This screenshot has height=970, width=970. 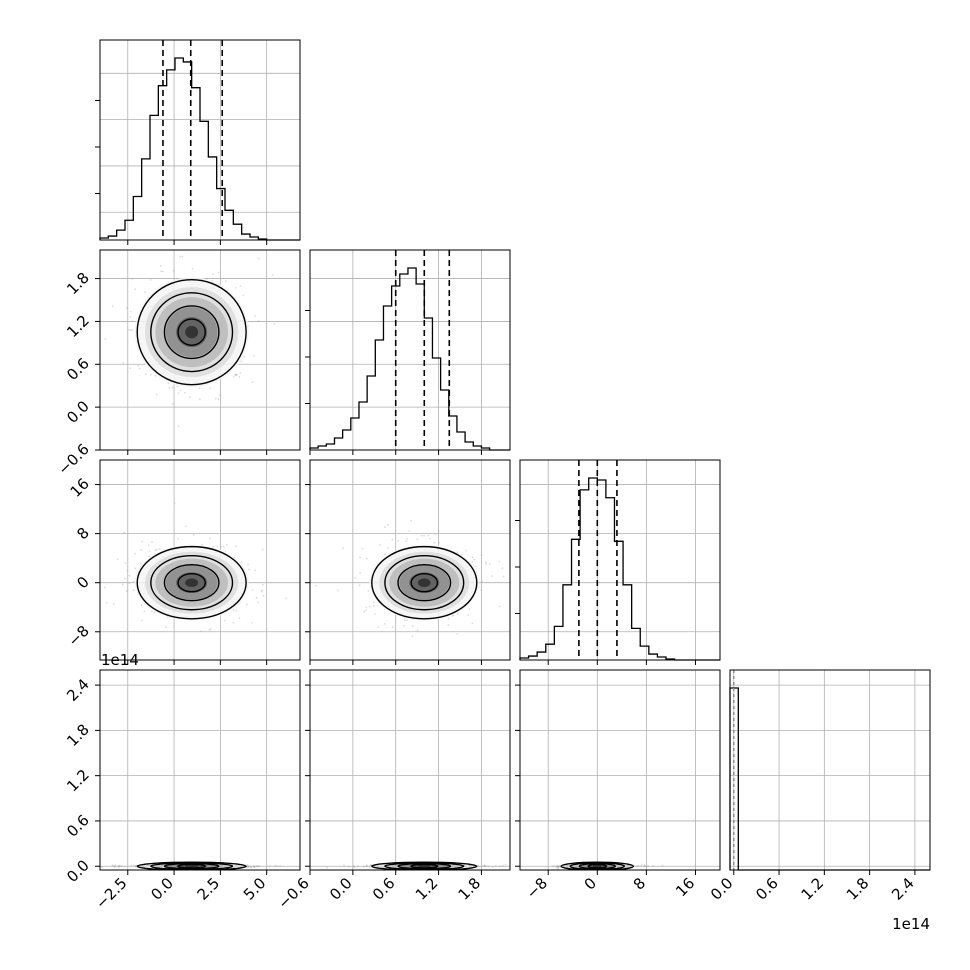 I want to click on y-tick-label: 0.6, so click(x=78, y=369).